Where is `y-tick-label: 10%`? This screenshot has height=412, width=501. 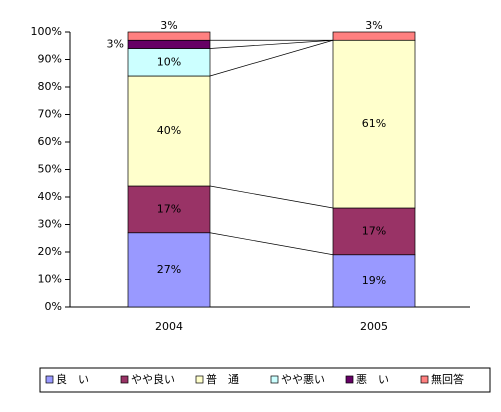
y-tick-label: 10% is located at coordinates (50, 279).